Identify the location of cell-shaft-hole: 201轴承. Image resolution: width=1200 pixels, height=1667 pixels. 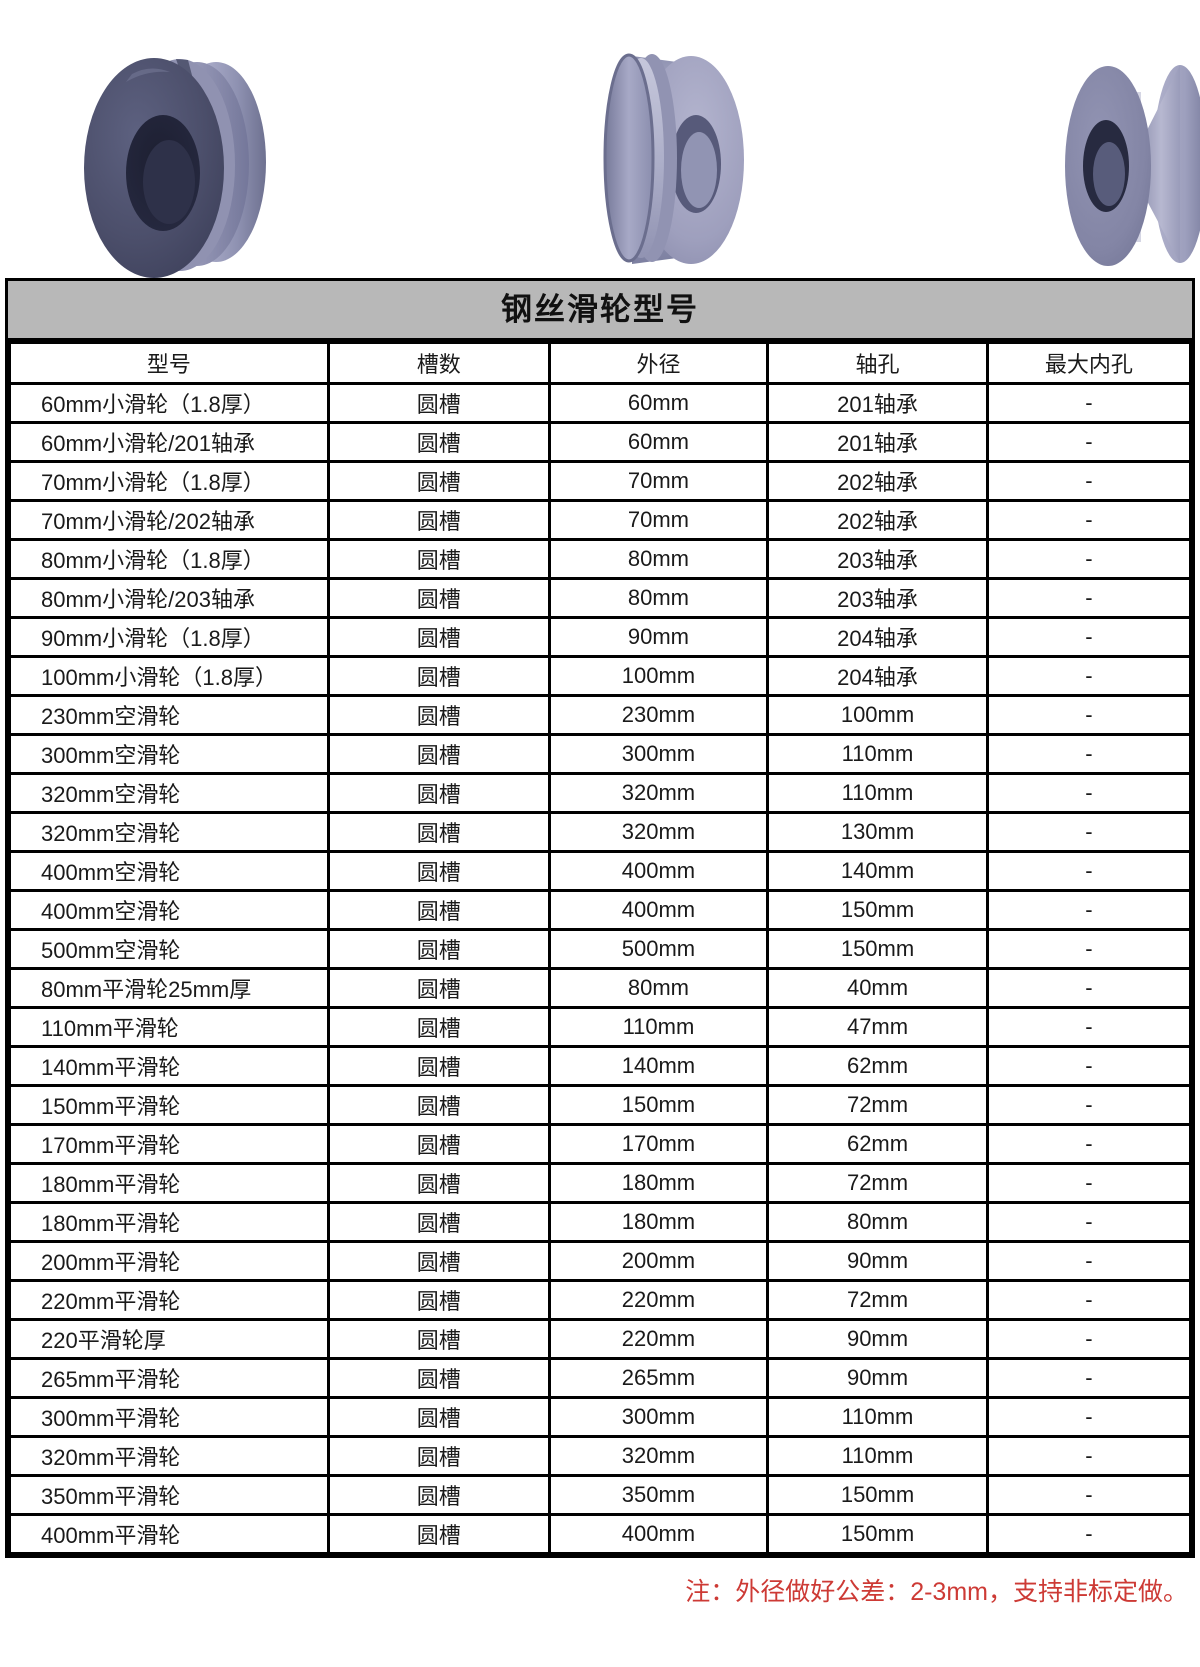
(877, 442).